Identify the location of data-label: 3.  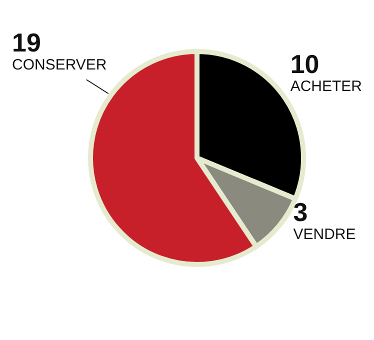
(300, 211).